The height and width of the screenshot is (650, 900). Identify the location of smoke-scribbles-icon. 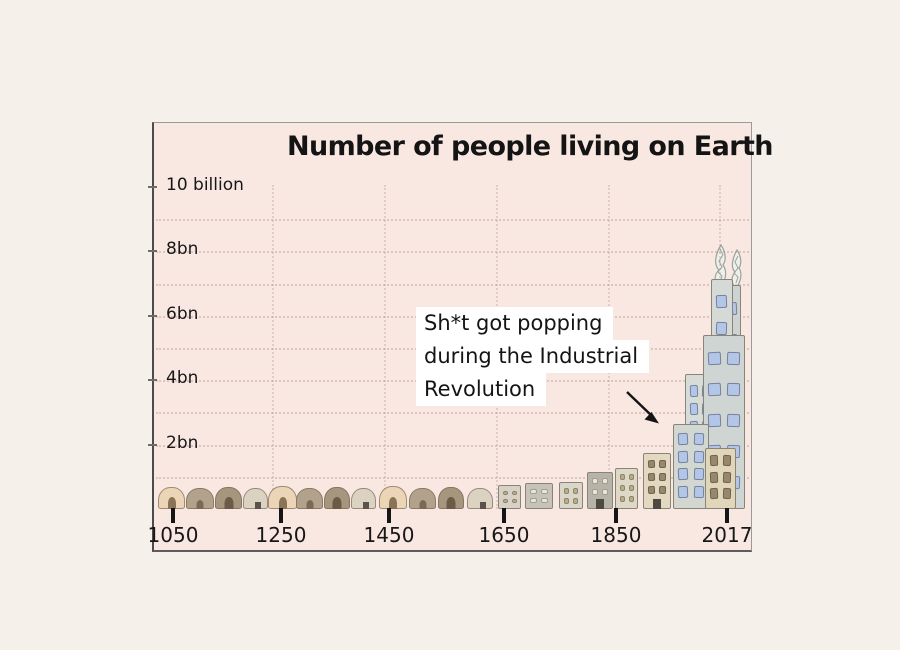
(728, 265).